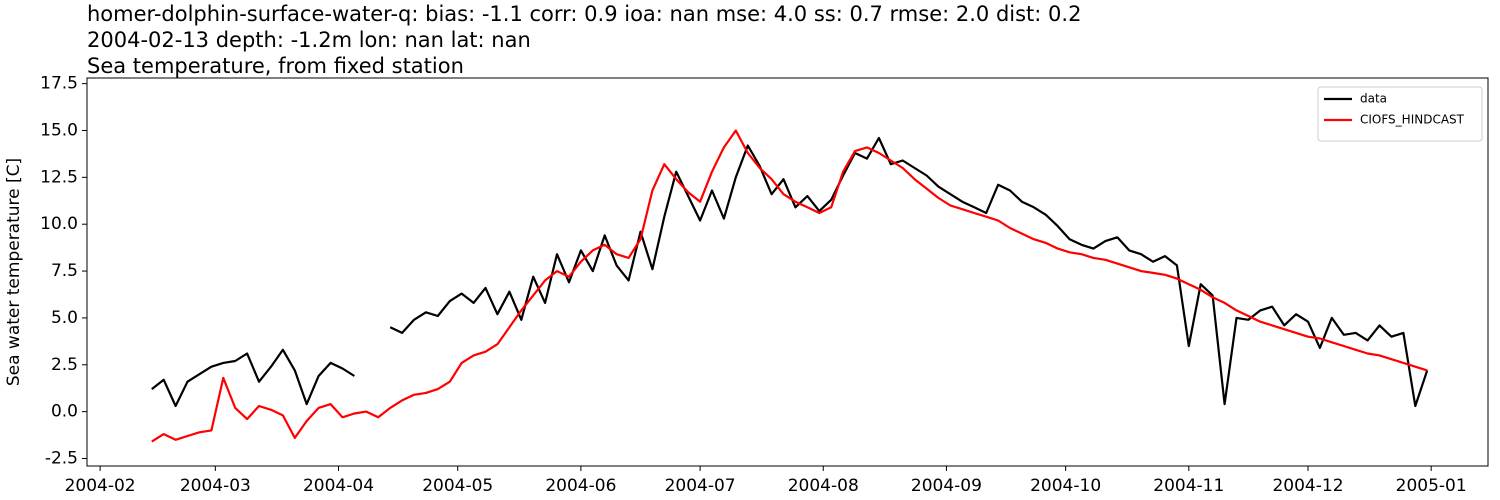 The height and width of the screenshot is (500, 1500). Describe the element at coordinates (64, 365) in the screenshot. I see `y-tick-label: 2.5` at that location.